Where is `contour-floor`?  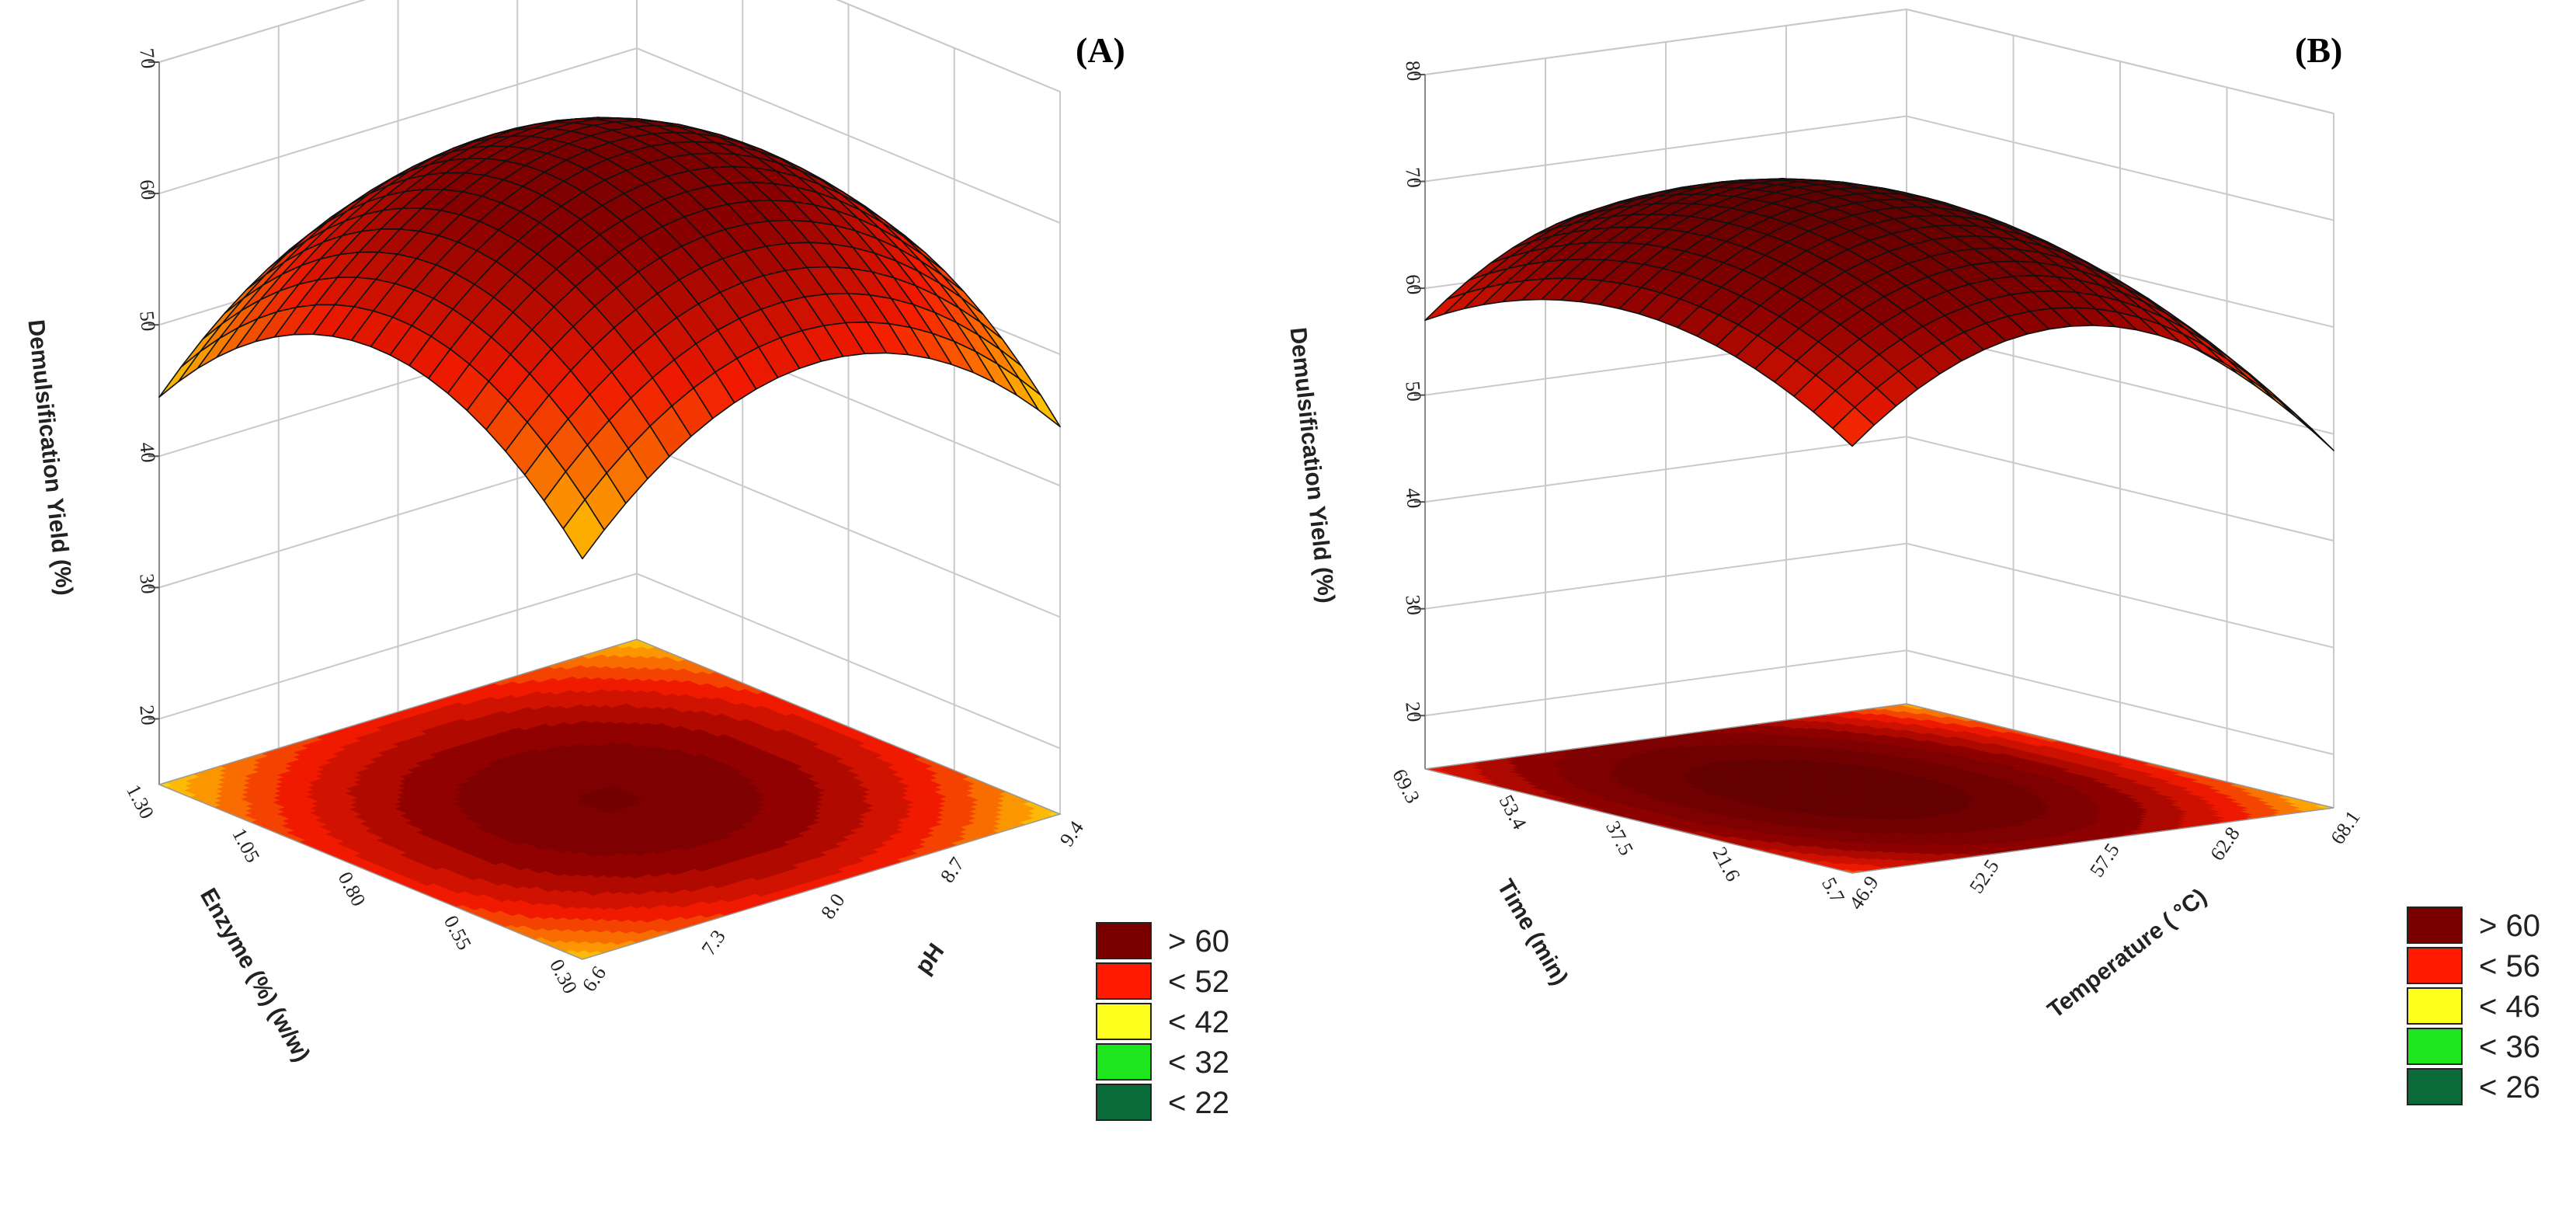
contour-floor is located at coordinates (609, 799).